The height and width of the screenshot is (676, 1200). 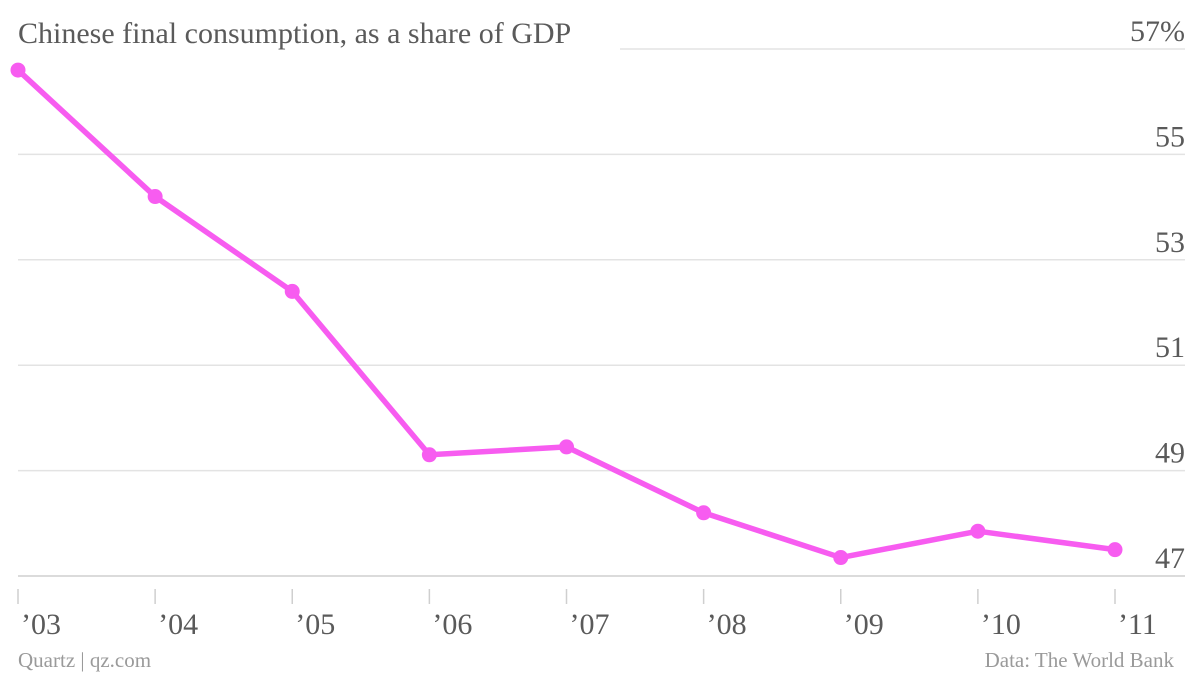 I want to click on y-tick-label: 51, so click(x=1170, y=347).